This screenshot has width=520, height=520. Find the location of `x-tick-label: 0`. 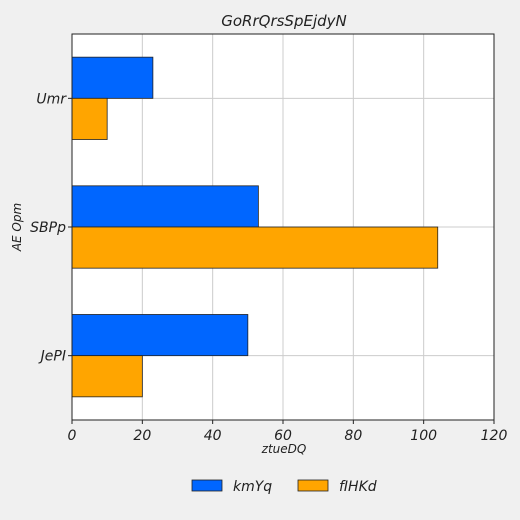

x-tick-label: 0 is located at coordinates (72, 436).